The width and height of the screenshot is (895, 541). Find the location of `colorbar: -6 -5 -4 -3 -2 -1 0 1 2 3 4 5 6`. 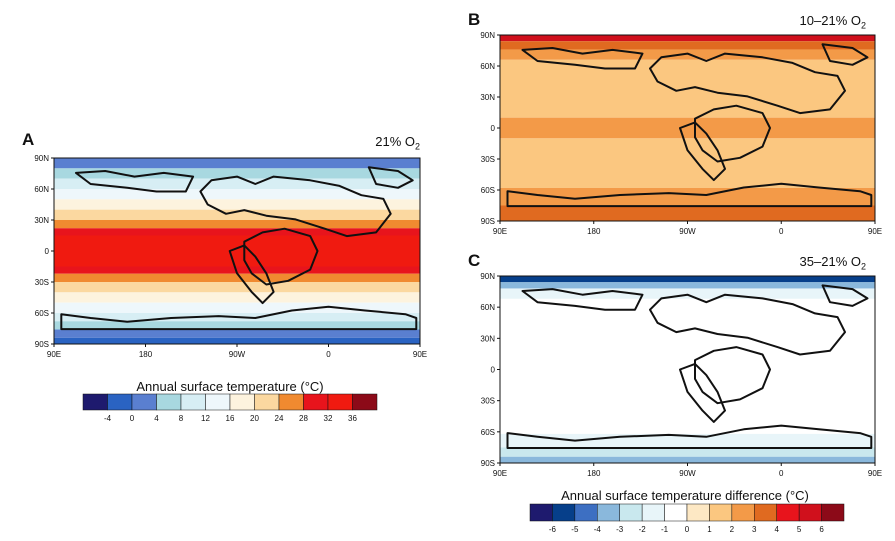

colorbar: -6 -5 -4 -3 -2 -1 0 1 2 3 4 5 6 is located at coordinates (687, 518).